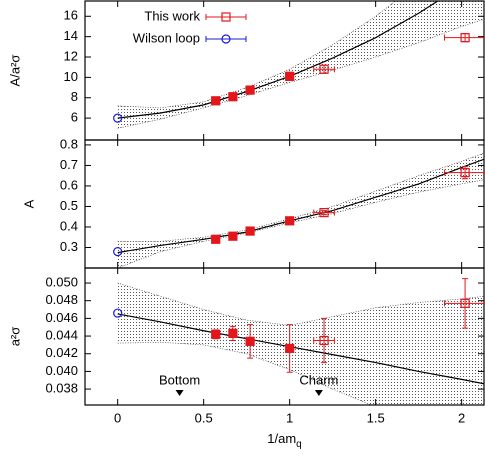  Describe the element at coordinates (71, 15) in the screenshot. I see `y-tick-label: 16` at that location.